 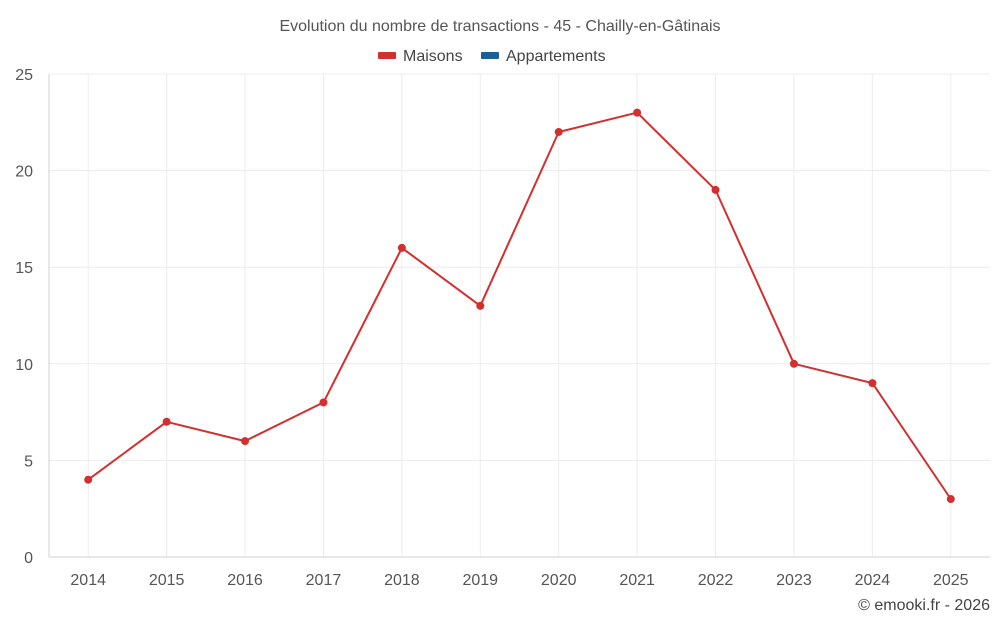 I want to click on x-tick-label: 2020, so click(x=559, y=580).